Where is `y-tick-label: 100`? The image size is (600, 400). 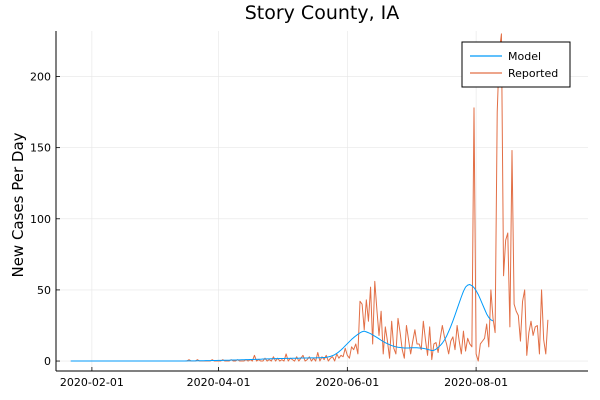 y-tick-label: 100 is located at coordinates (40, 219).